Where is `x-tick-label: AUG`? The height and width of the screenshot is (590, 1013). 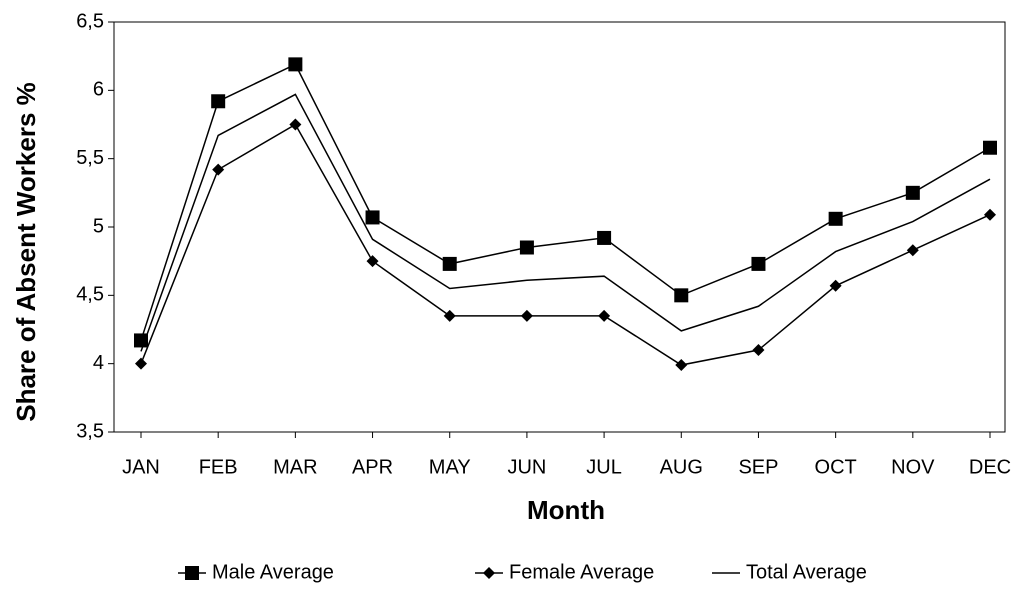
x-tick-label: AUG is located at coordinates (681, 467).